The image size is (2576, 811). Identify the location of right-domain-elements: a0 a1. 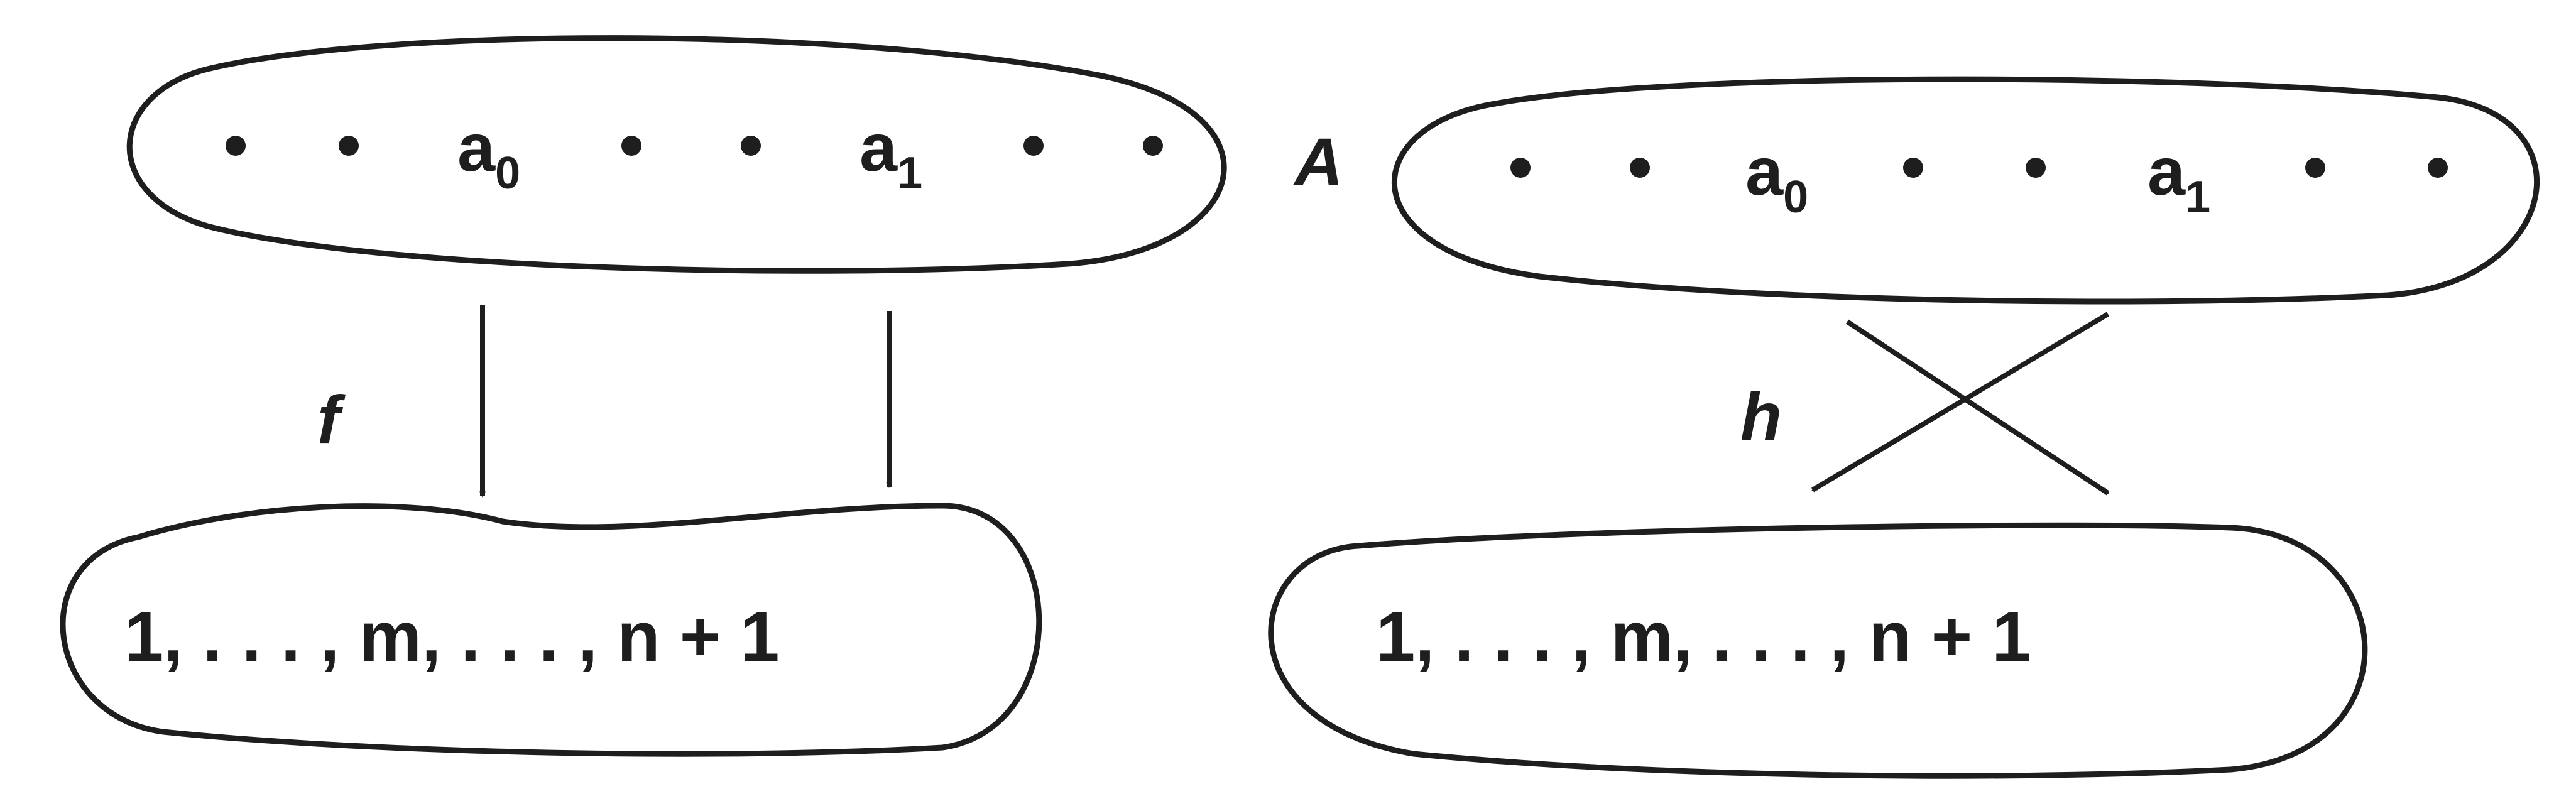
(1979, 177).